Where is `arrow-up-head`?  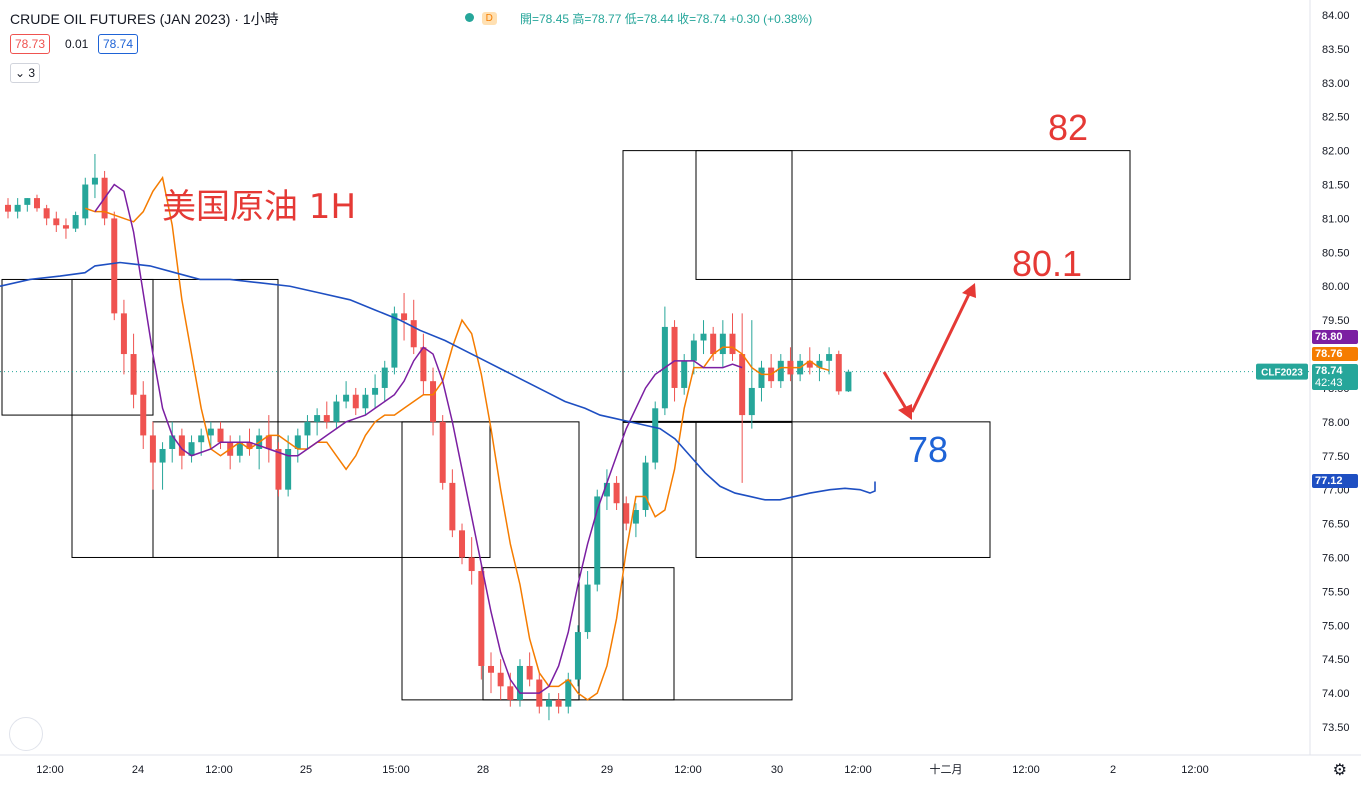 arrow-up-head is located at coordinates (969, 290).